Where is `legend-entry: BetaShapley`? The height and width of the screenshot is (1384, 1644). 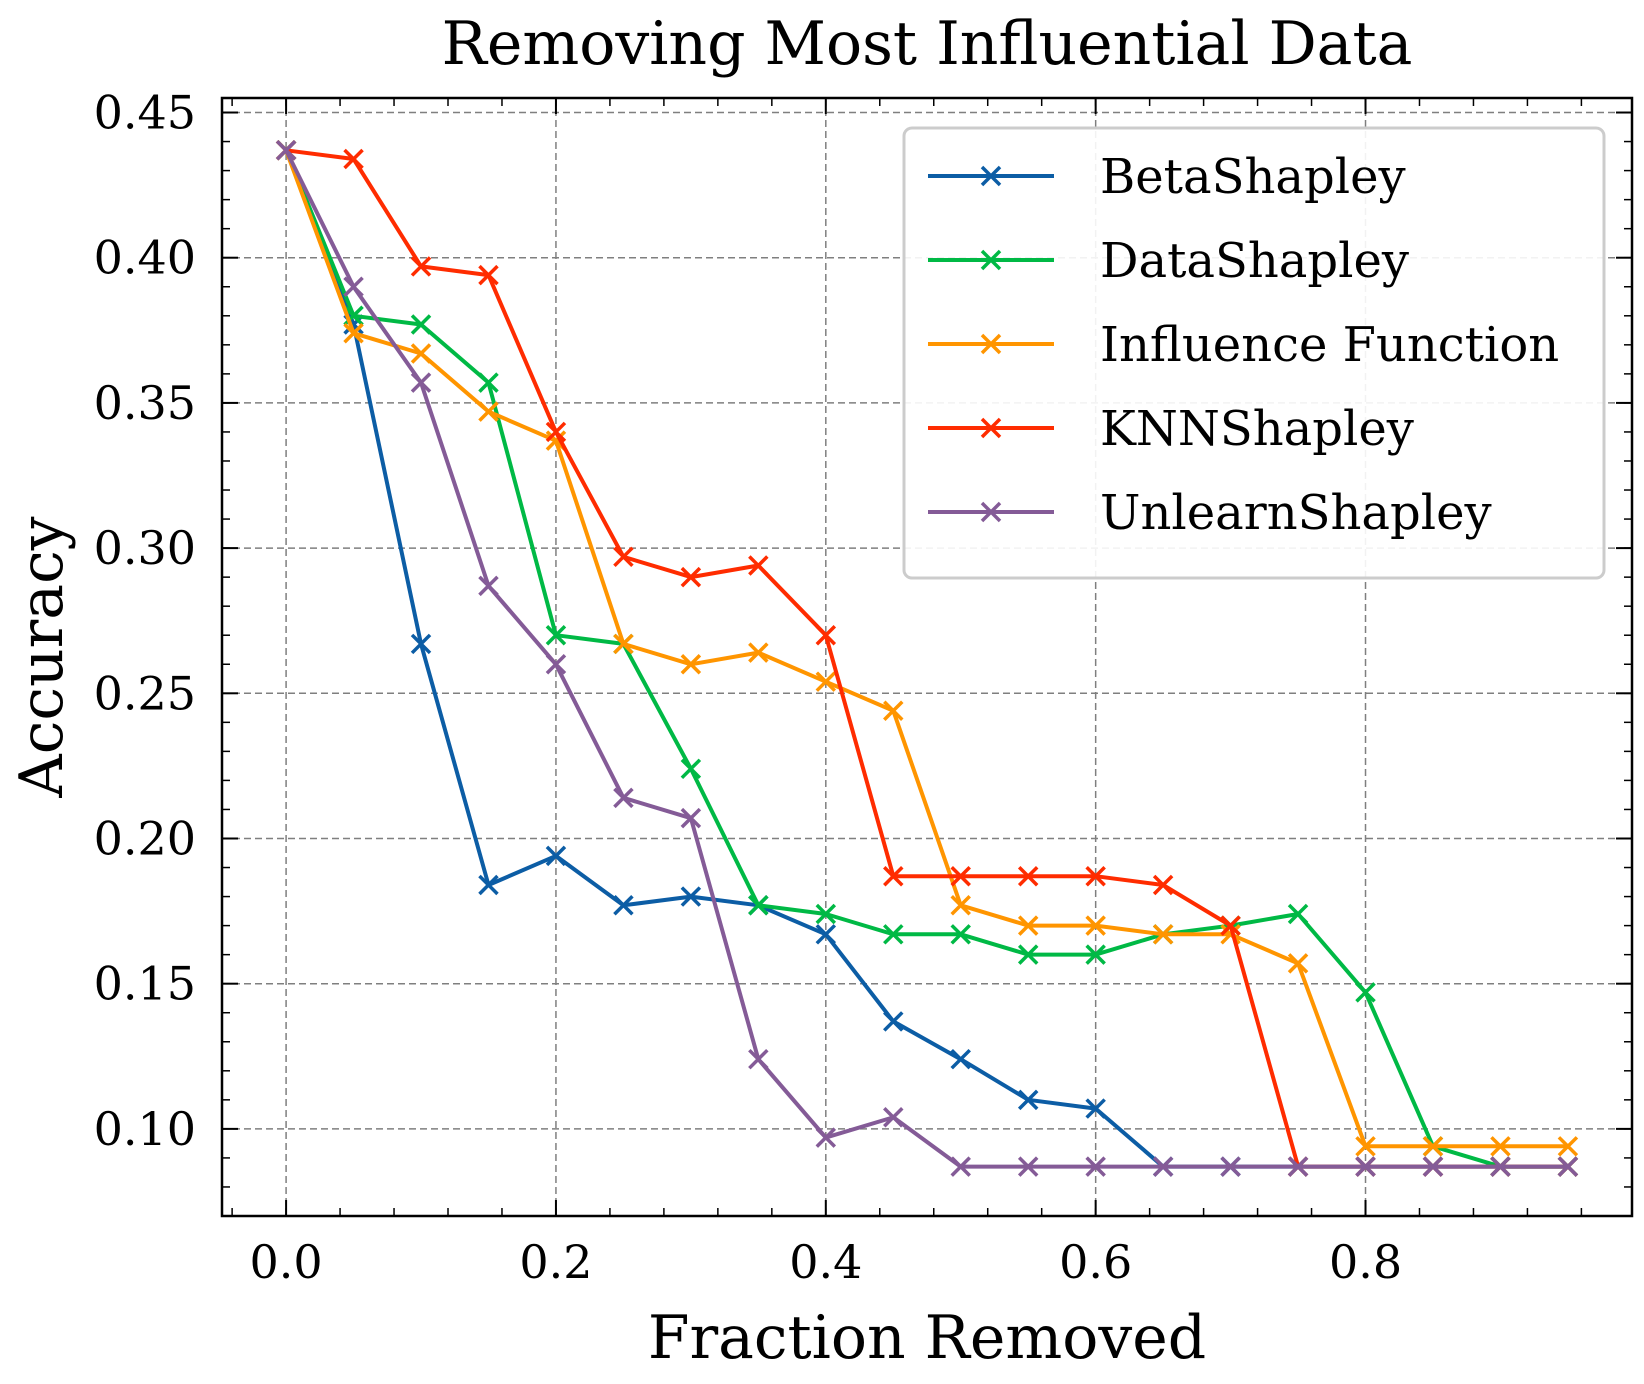 legend-entry: BetaShapley is located at coordinates (1167, 177).